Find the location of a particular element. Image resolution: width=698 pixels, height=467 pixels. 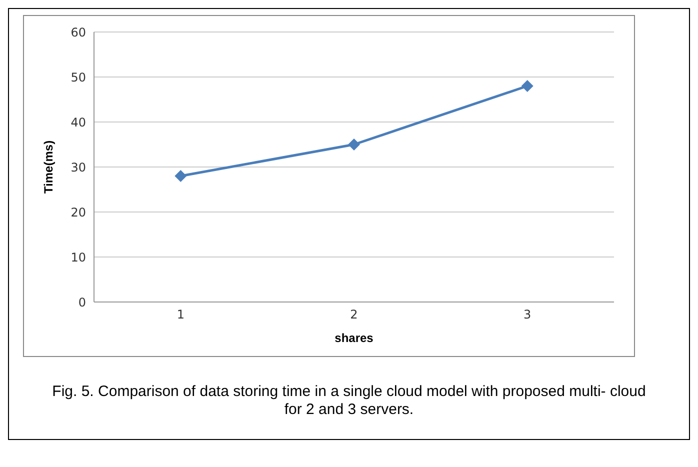

x-tick-label: 1 is located at coordinates (180, 315).